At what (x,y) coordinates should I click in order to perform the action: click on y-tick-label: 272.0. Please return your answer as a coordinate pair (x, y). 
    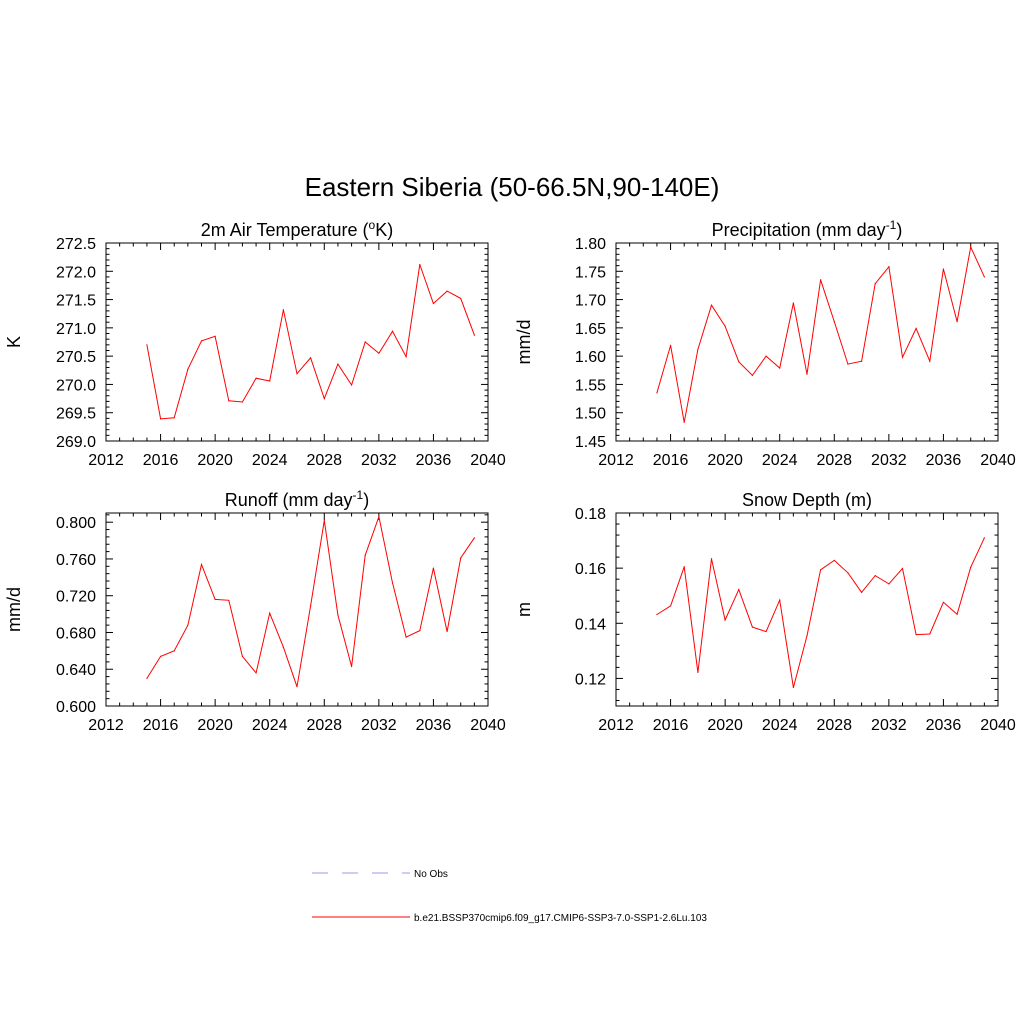
    Looking at the image, I should click on (76, 272).